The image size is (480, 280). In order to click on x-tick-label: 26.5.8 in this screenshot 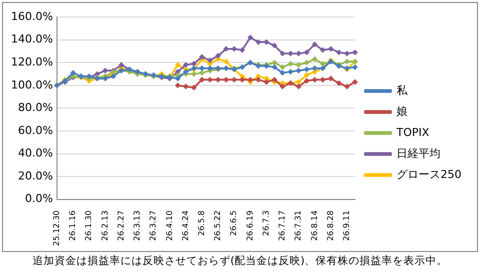, I will do `click(201, 223)`.